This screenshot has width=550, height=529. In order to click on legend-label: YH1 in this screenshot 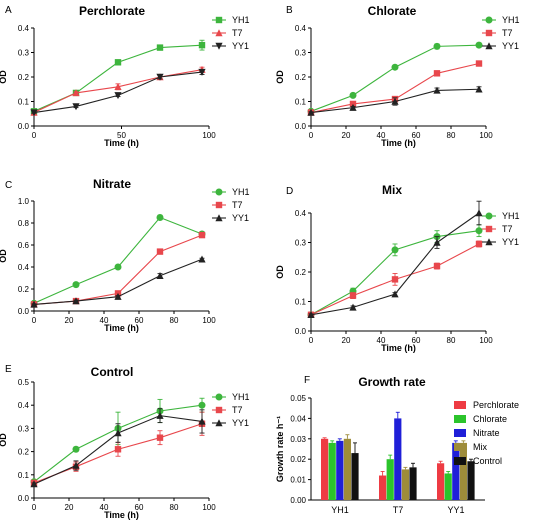, I will do `click(511, 216)`.